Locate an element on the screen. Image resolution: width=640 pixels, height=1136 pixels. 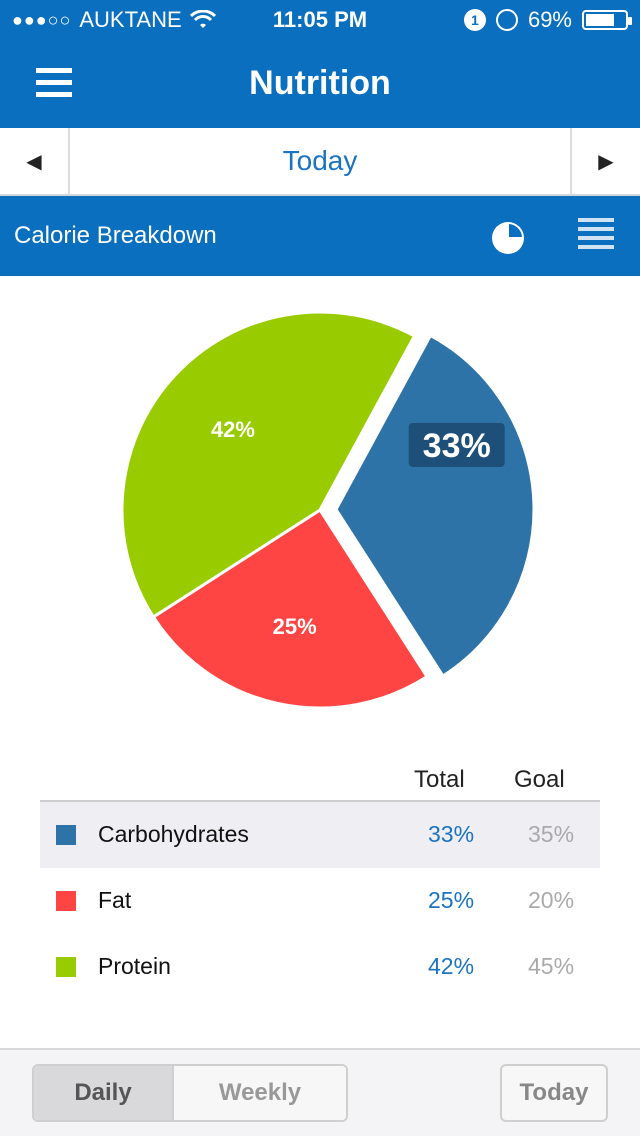
battery-icon is located at coordinates (607, 20).